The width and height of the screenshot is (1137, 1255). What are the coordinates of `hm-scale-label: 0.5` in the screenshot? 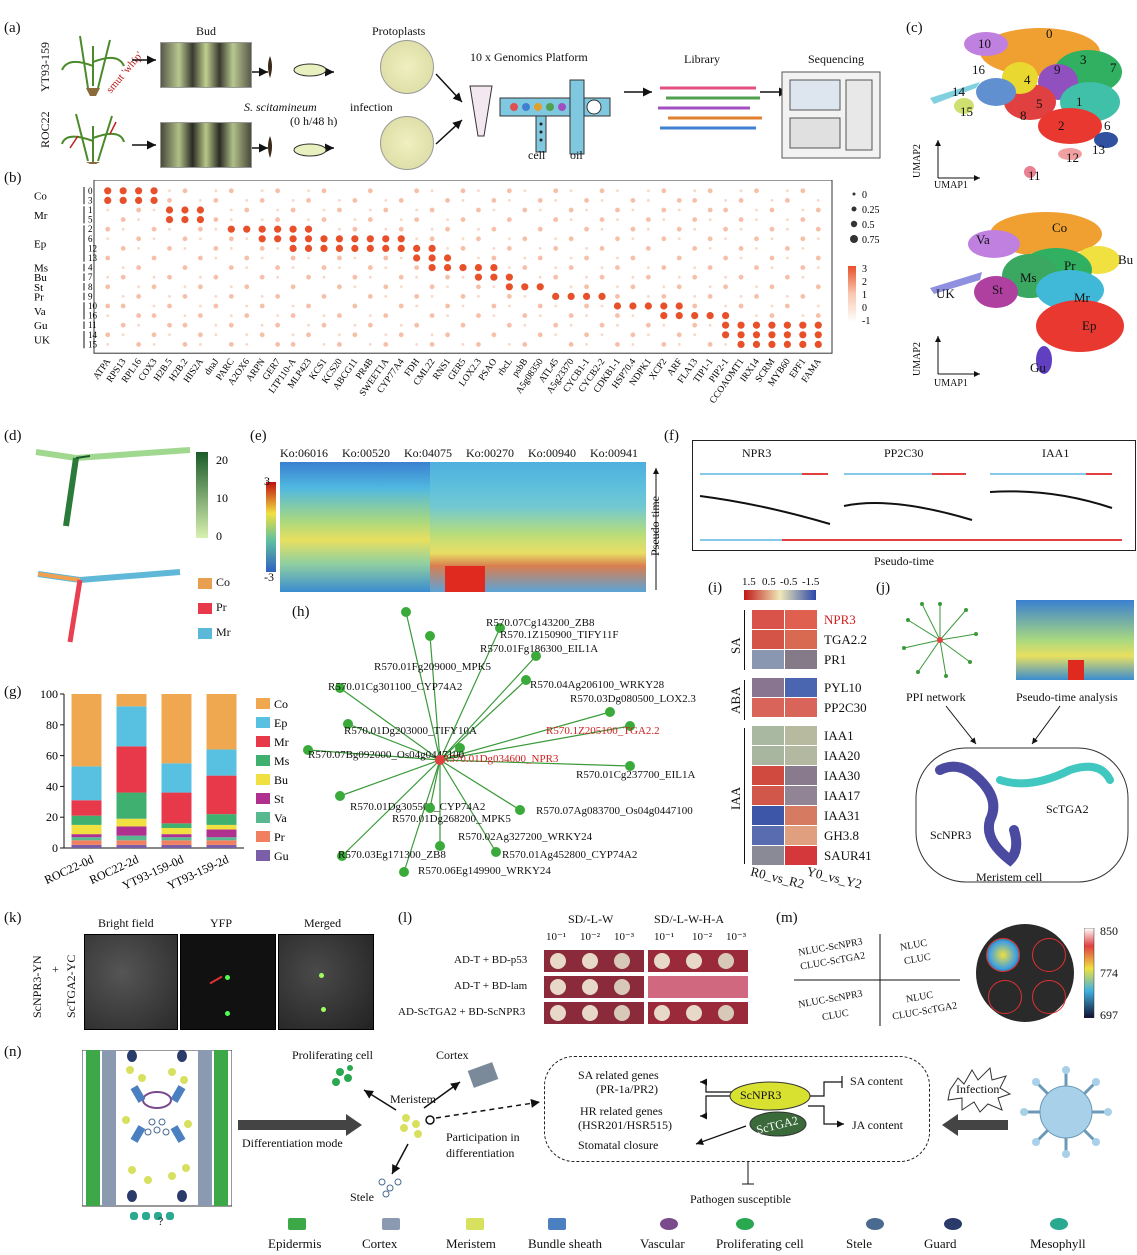 It's located at (769, 582).